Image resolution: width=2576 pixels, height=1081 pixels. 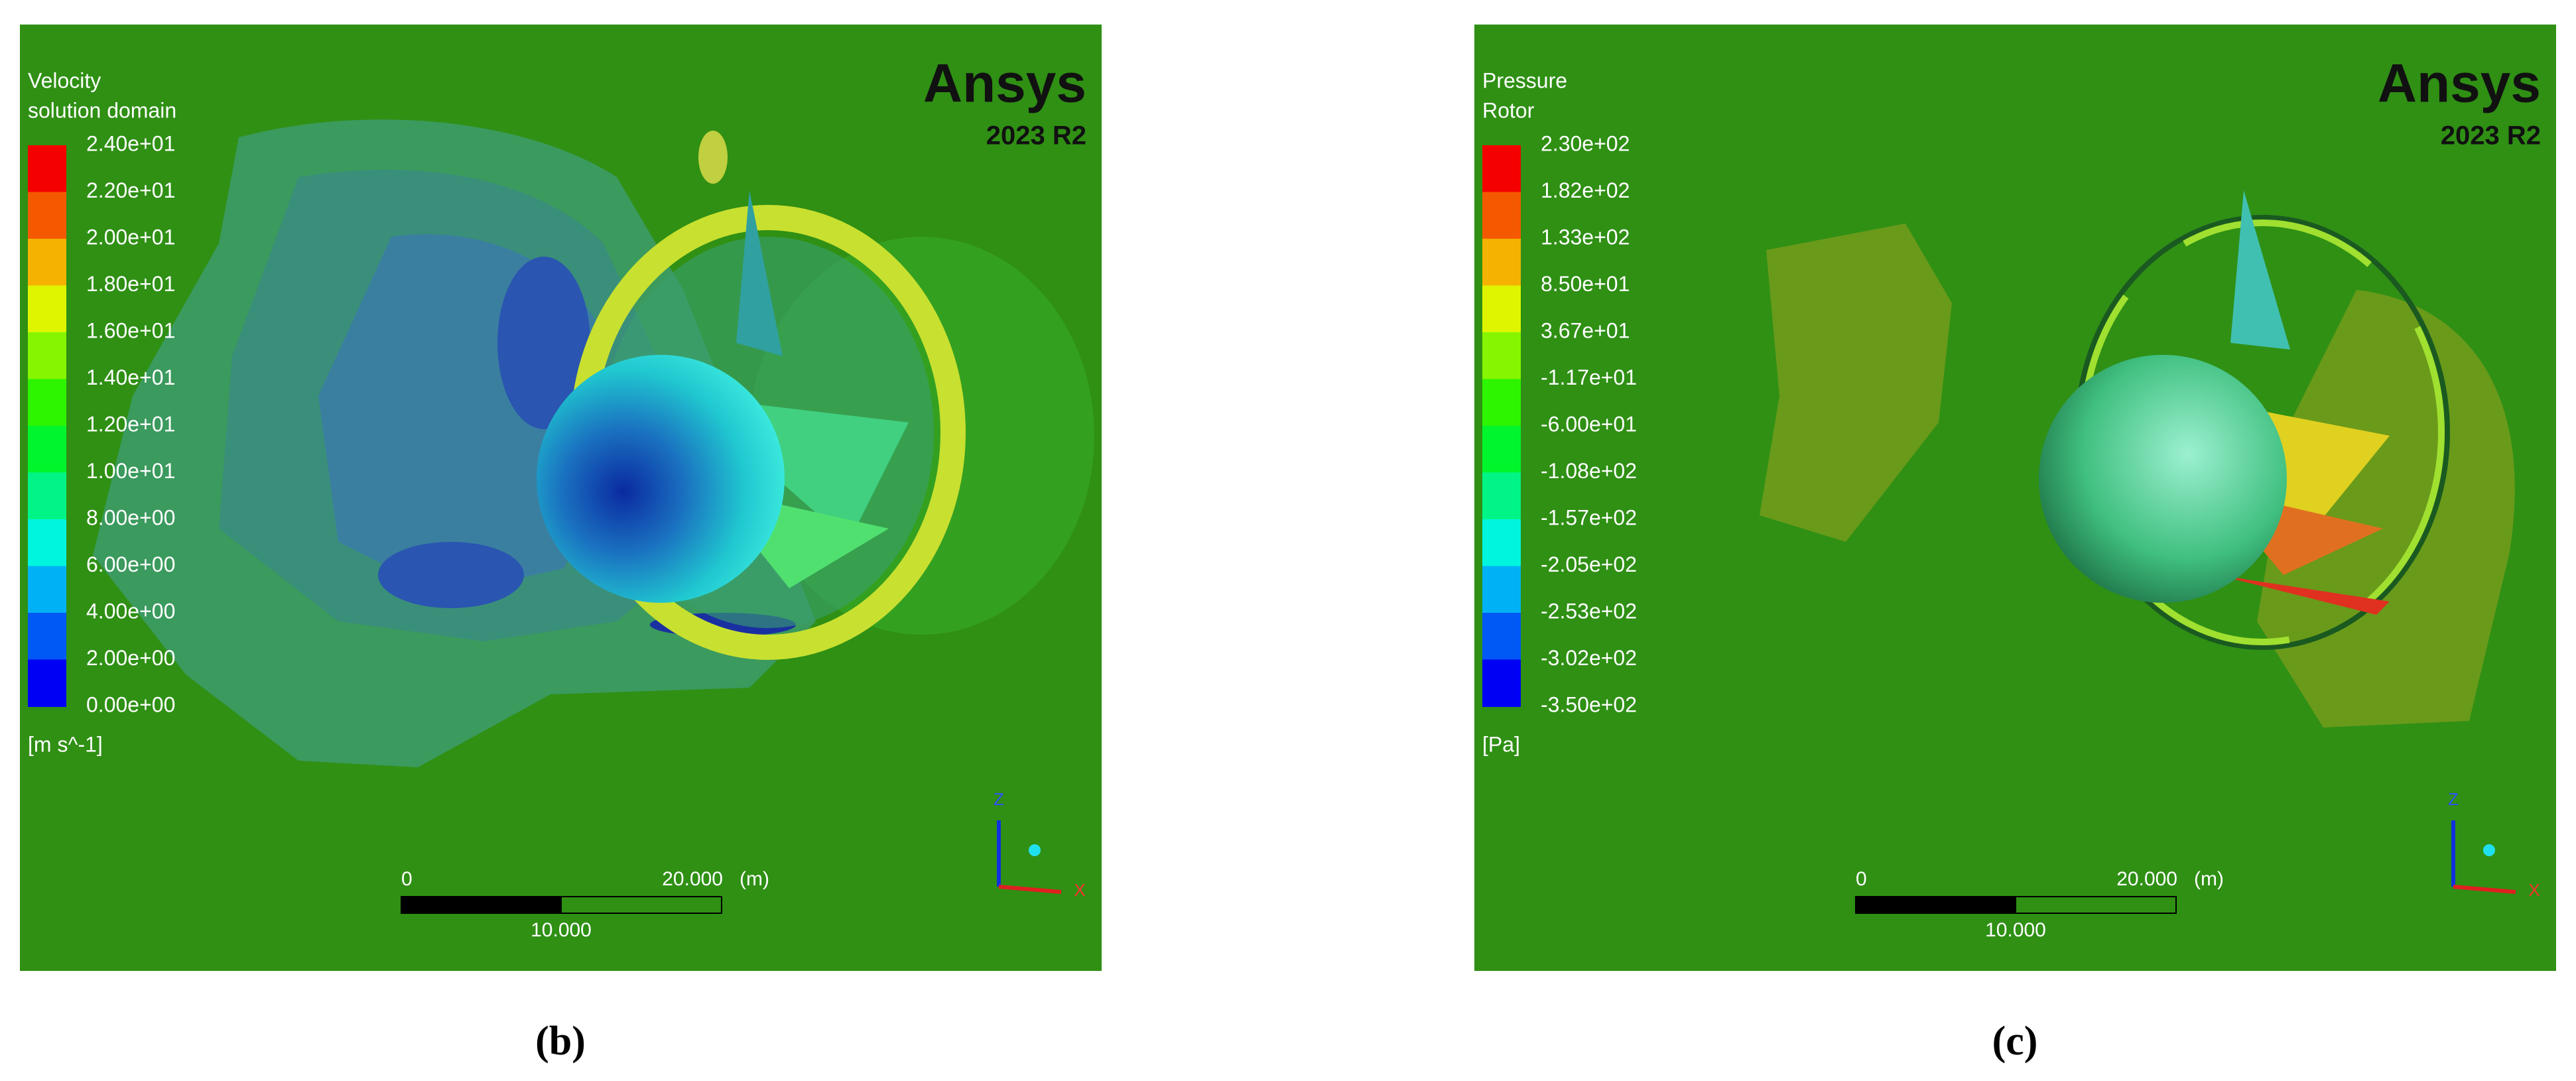 I want to click on legend-label: 2.20e+01, so click(x=131, y=190).